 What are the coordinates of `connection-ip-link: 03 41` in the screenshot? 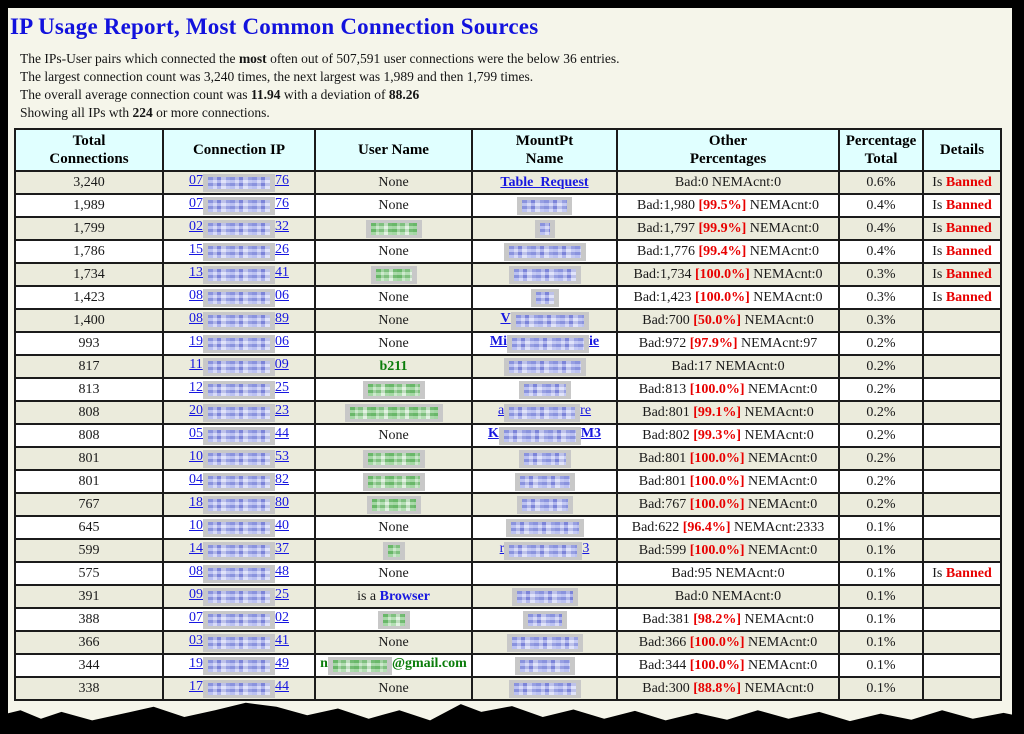 It's located at (239, 642).